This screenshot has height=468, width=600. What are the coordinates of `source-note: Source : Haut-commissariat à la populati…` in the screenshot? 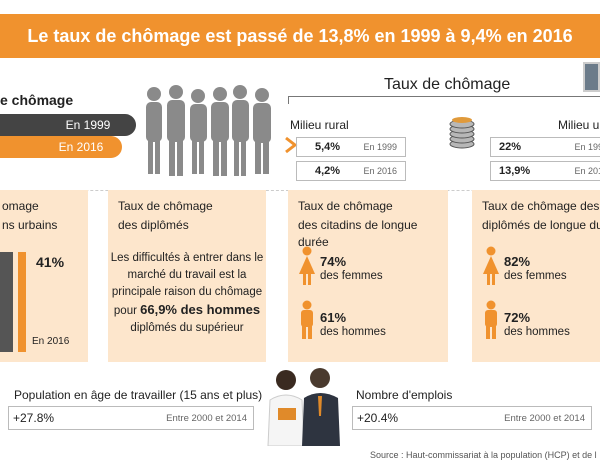 It's located at (483, 455).